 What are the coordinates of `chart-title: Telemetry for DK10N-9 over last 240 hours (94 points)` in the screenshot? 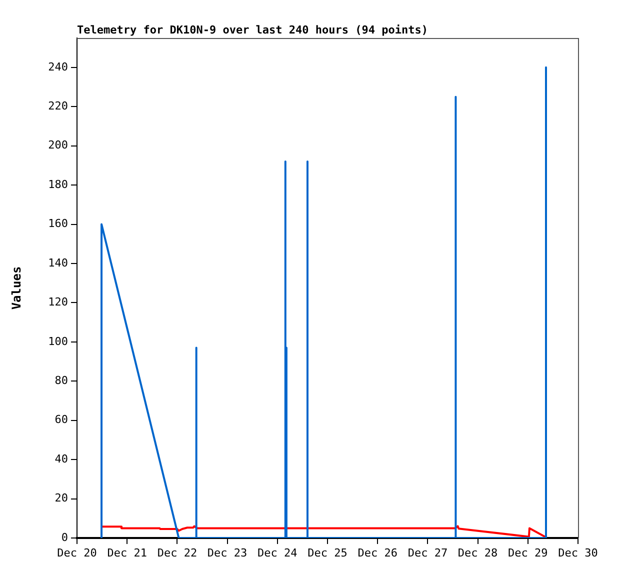 It's located at (252, 29).